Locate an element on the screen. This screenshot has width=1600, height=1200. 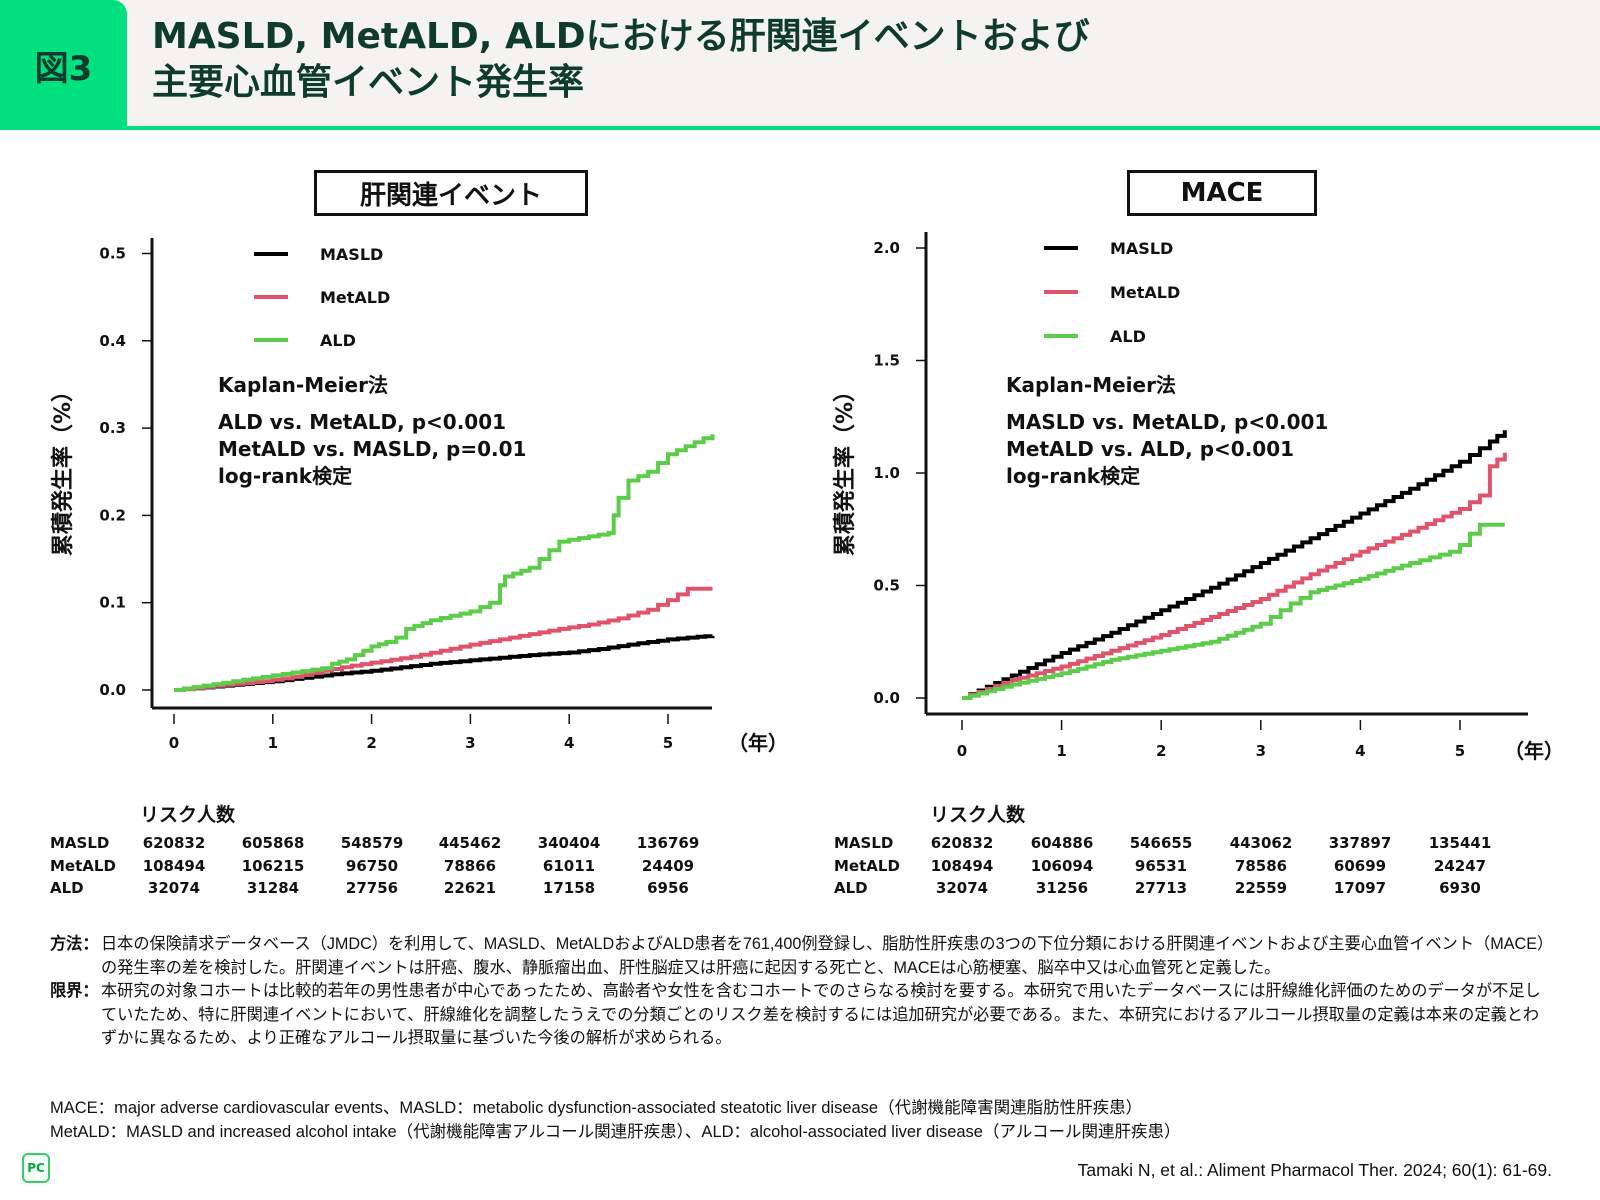
legend-label-masld-liver: MASLD is located at coordinates (351, 254).